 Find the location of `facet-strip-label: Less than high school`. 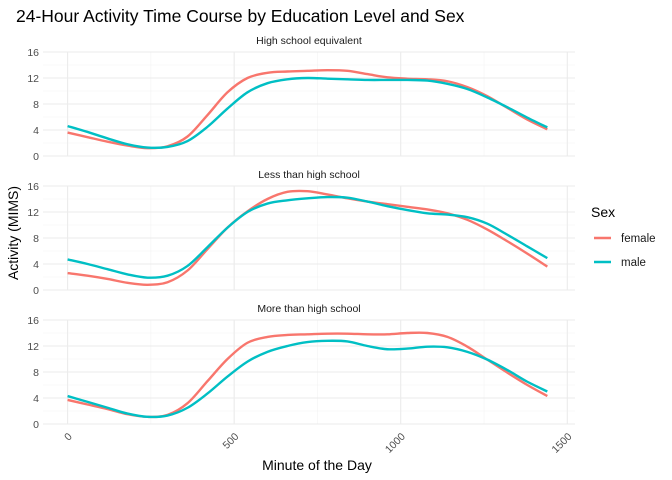

facet-strip-label: Less than high school is located at coordinates (309, 175).